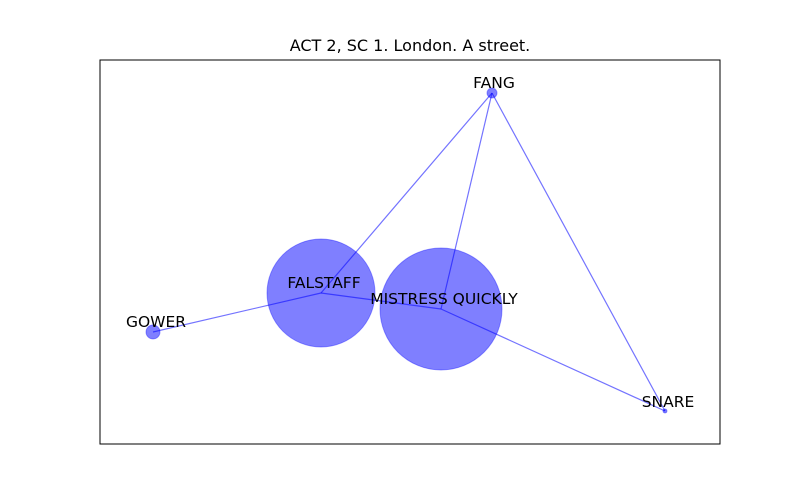  What do you see at coordinates (321, 293) in the screenshot?
I see `node-falstaff` at bounding box center [321, 293].